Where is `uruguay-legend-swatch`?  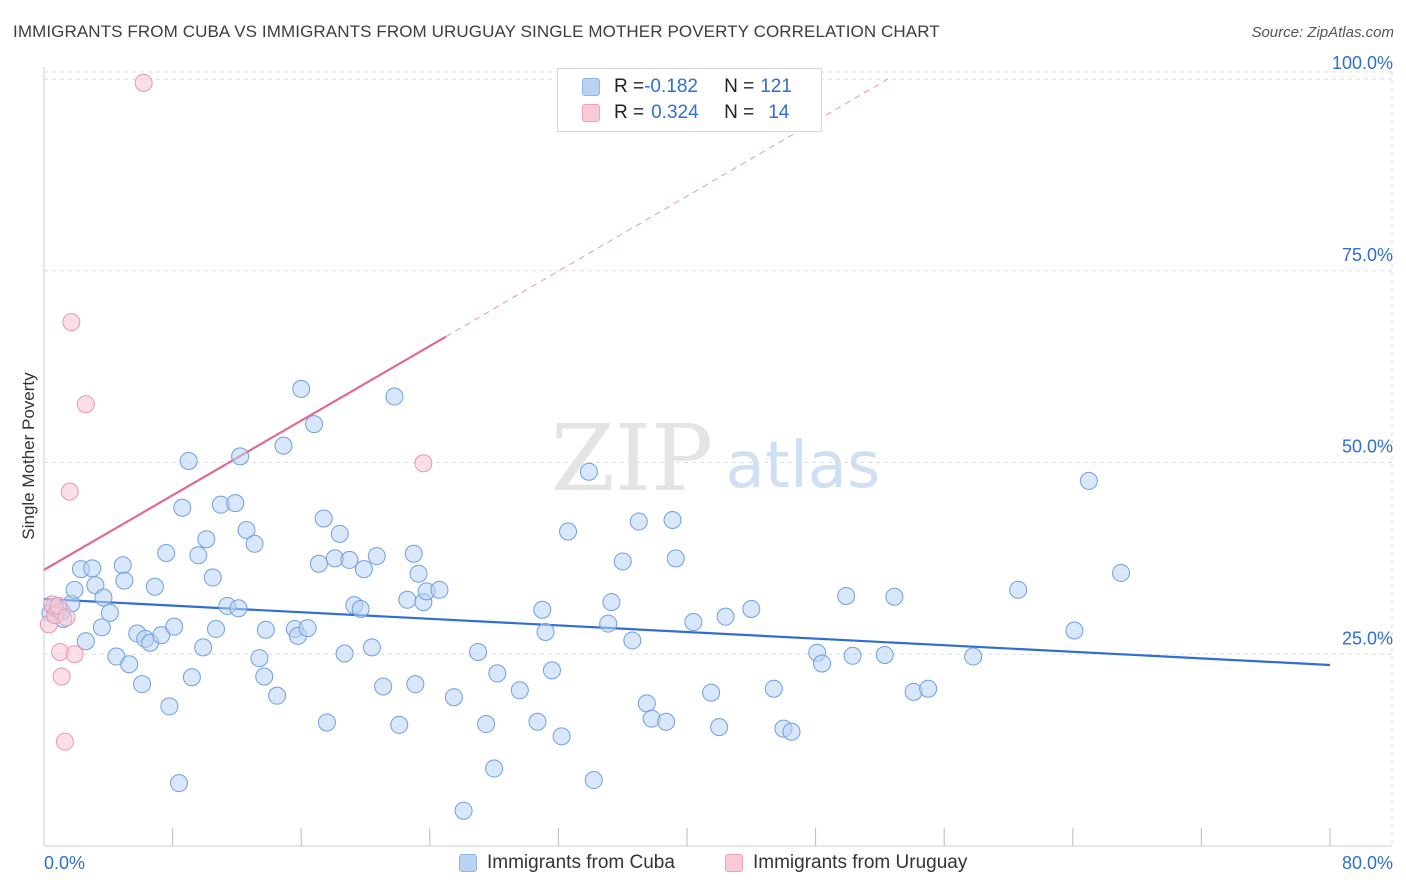
uruguay-legend-swatch is located at coordinates (734, 863).